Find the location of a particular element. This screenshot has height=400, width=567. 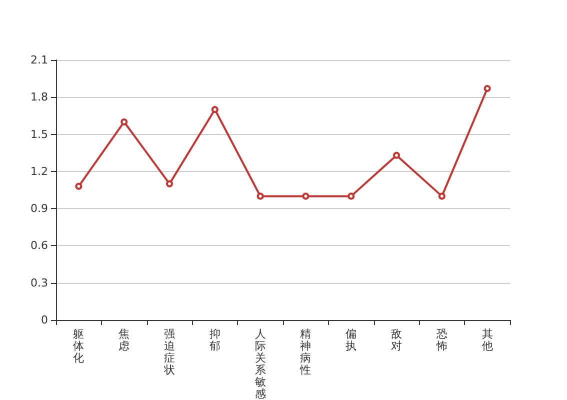

x-tick-label: 偏执 is located at coordinates (351, 340).